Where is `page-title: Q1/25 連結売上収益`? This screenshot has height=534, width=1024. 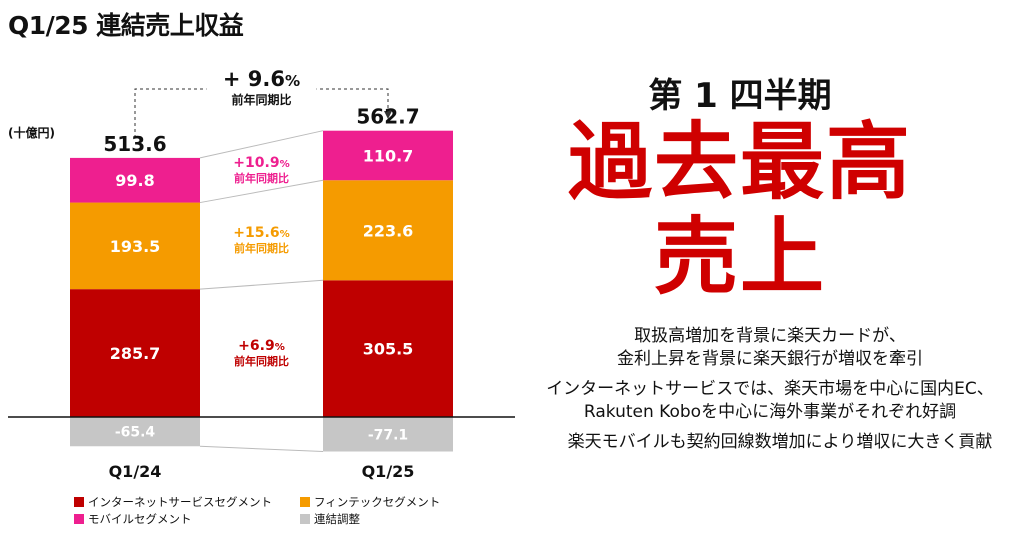 page-title: Q1/25 連結売上収益 is located at coordinates (126, 25).